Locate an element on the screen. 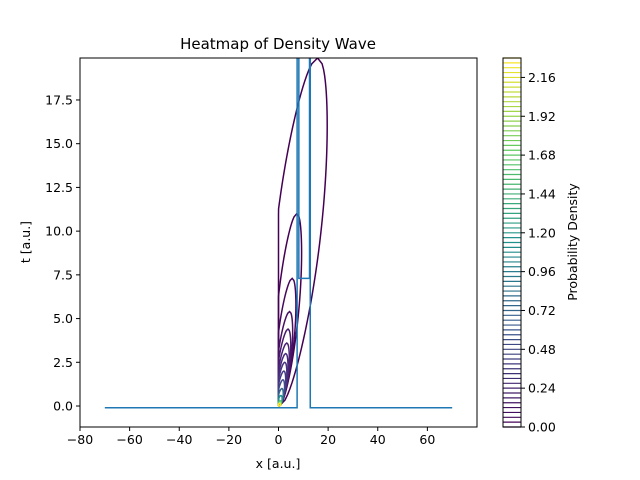  colorbar-tick-label: 1.20 is located at coordinates (542, 232).